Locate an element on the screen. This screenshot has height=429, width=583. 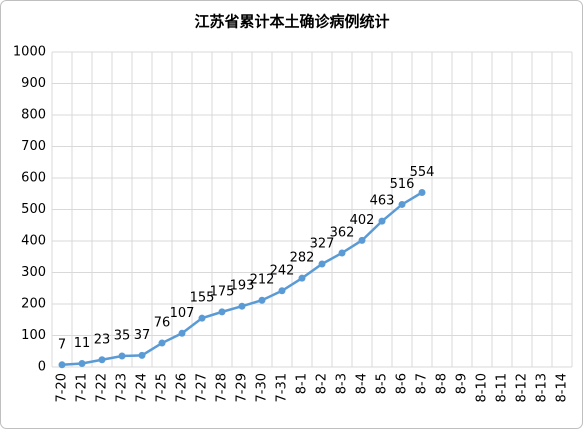
data-label: 37 is located at coordinates (142, 335).